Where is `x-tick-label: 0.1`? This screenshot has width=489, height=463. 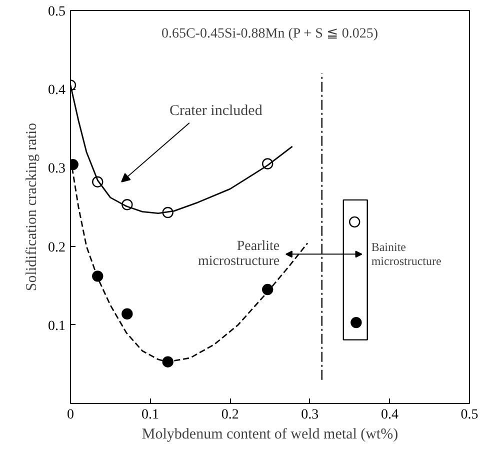 x-tick-label: 0.1 is located at coordinates (151, 415).